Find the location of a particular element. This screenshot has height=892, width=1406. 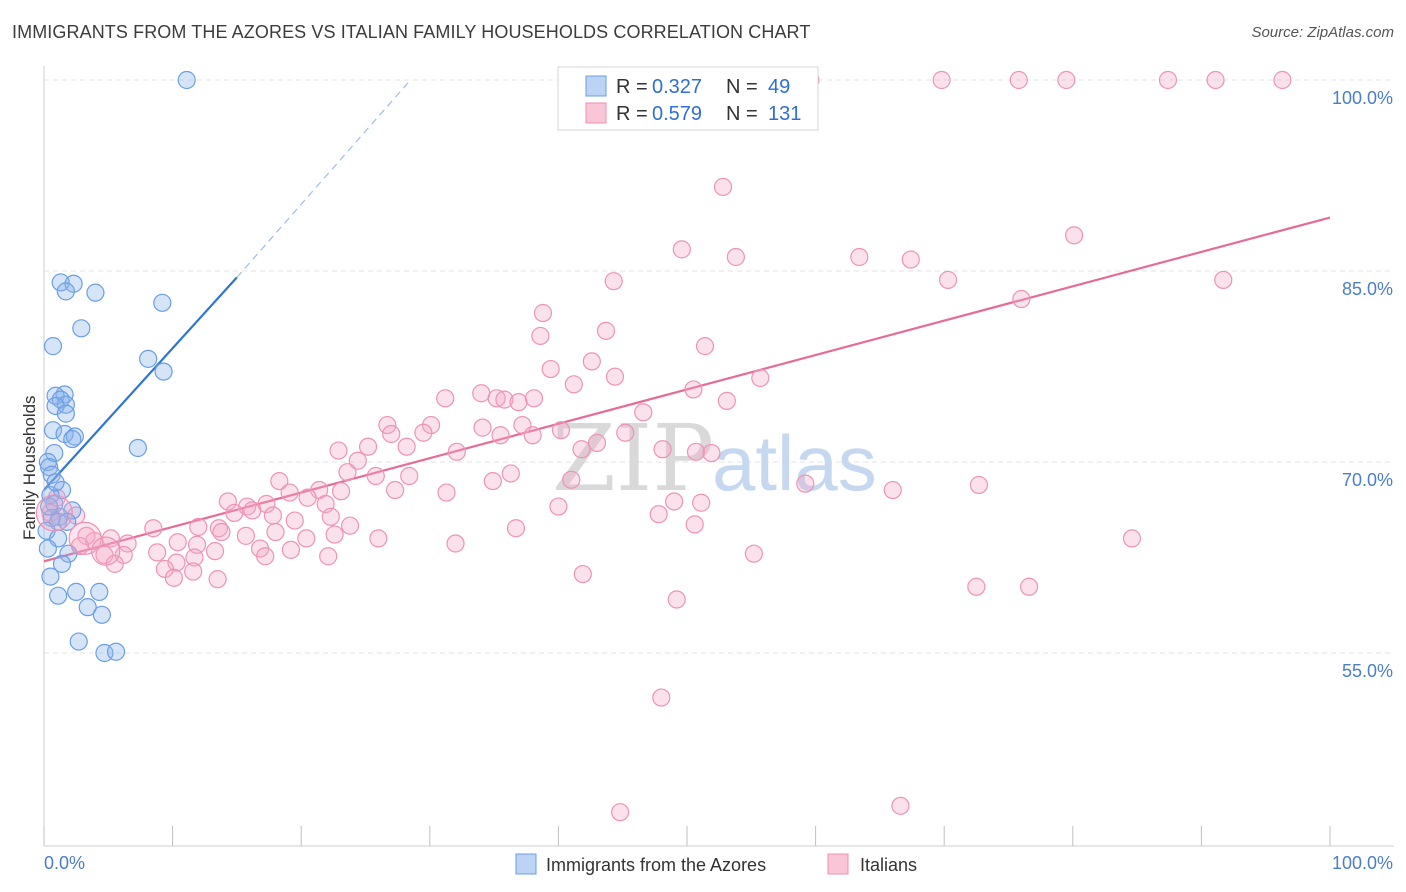

legend-swatch-azores is located at coordinates (596, 86).